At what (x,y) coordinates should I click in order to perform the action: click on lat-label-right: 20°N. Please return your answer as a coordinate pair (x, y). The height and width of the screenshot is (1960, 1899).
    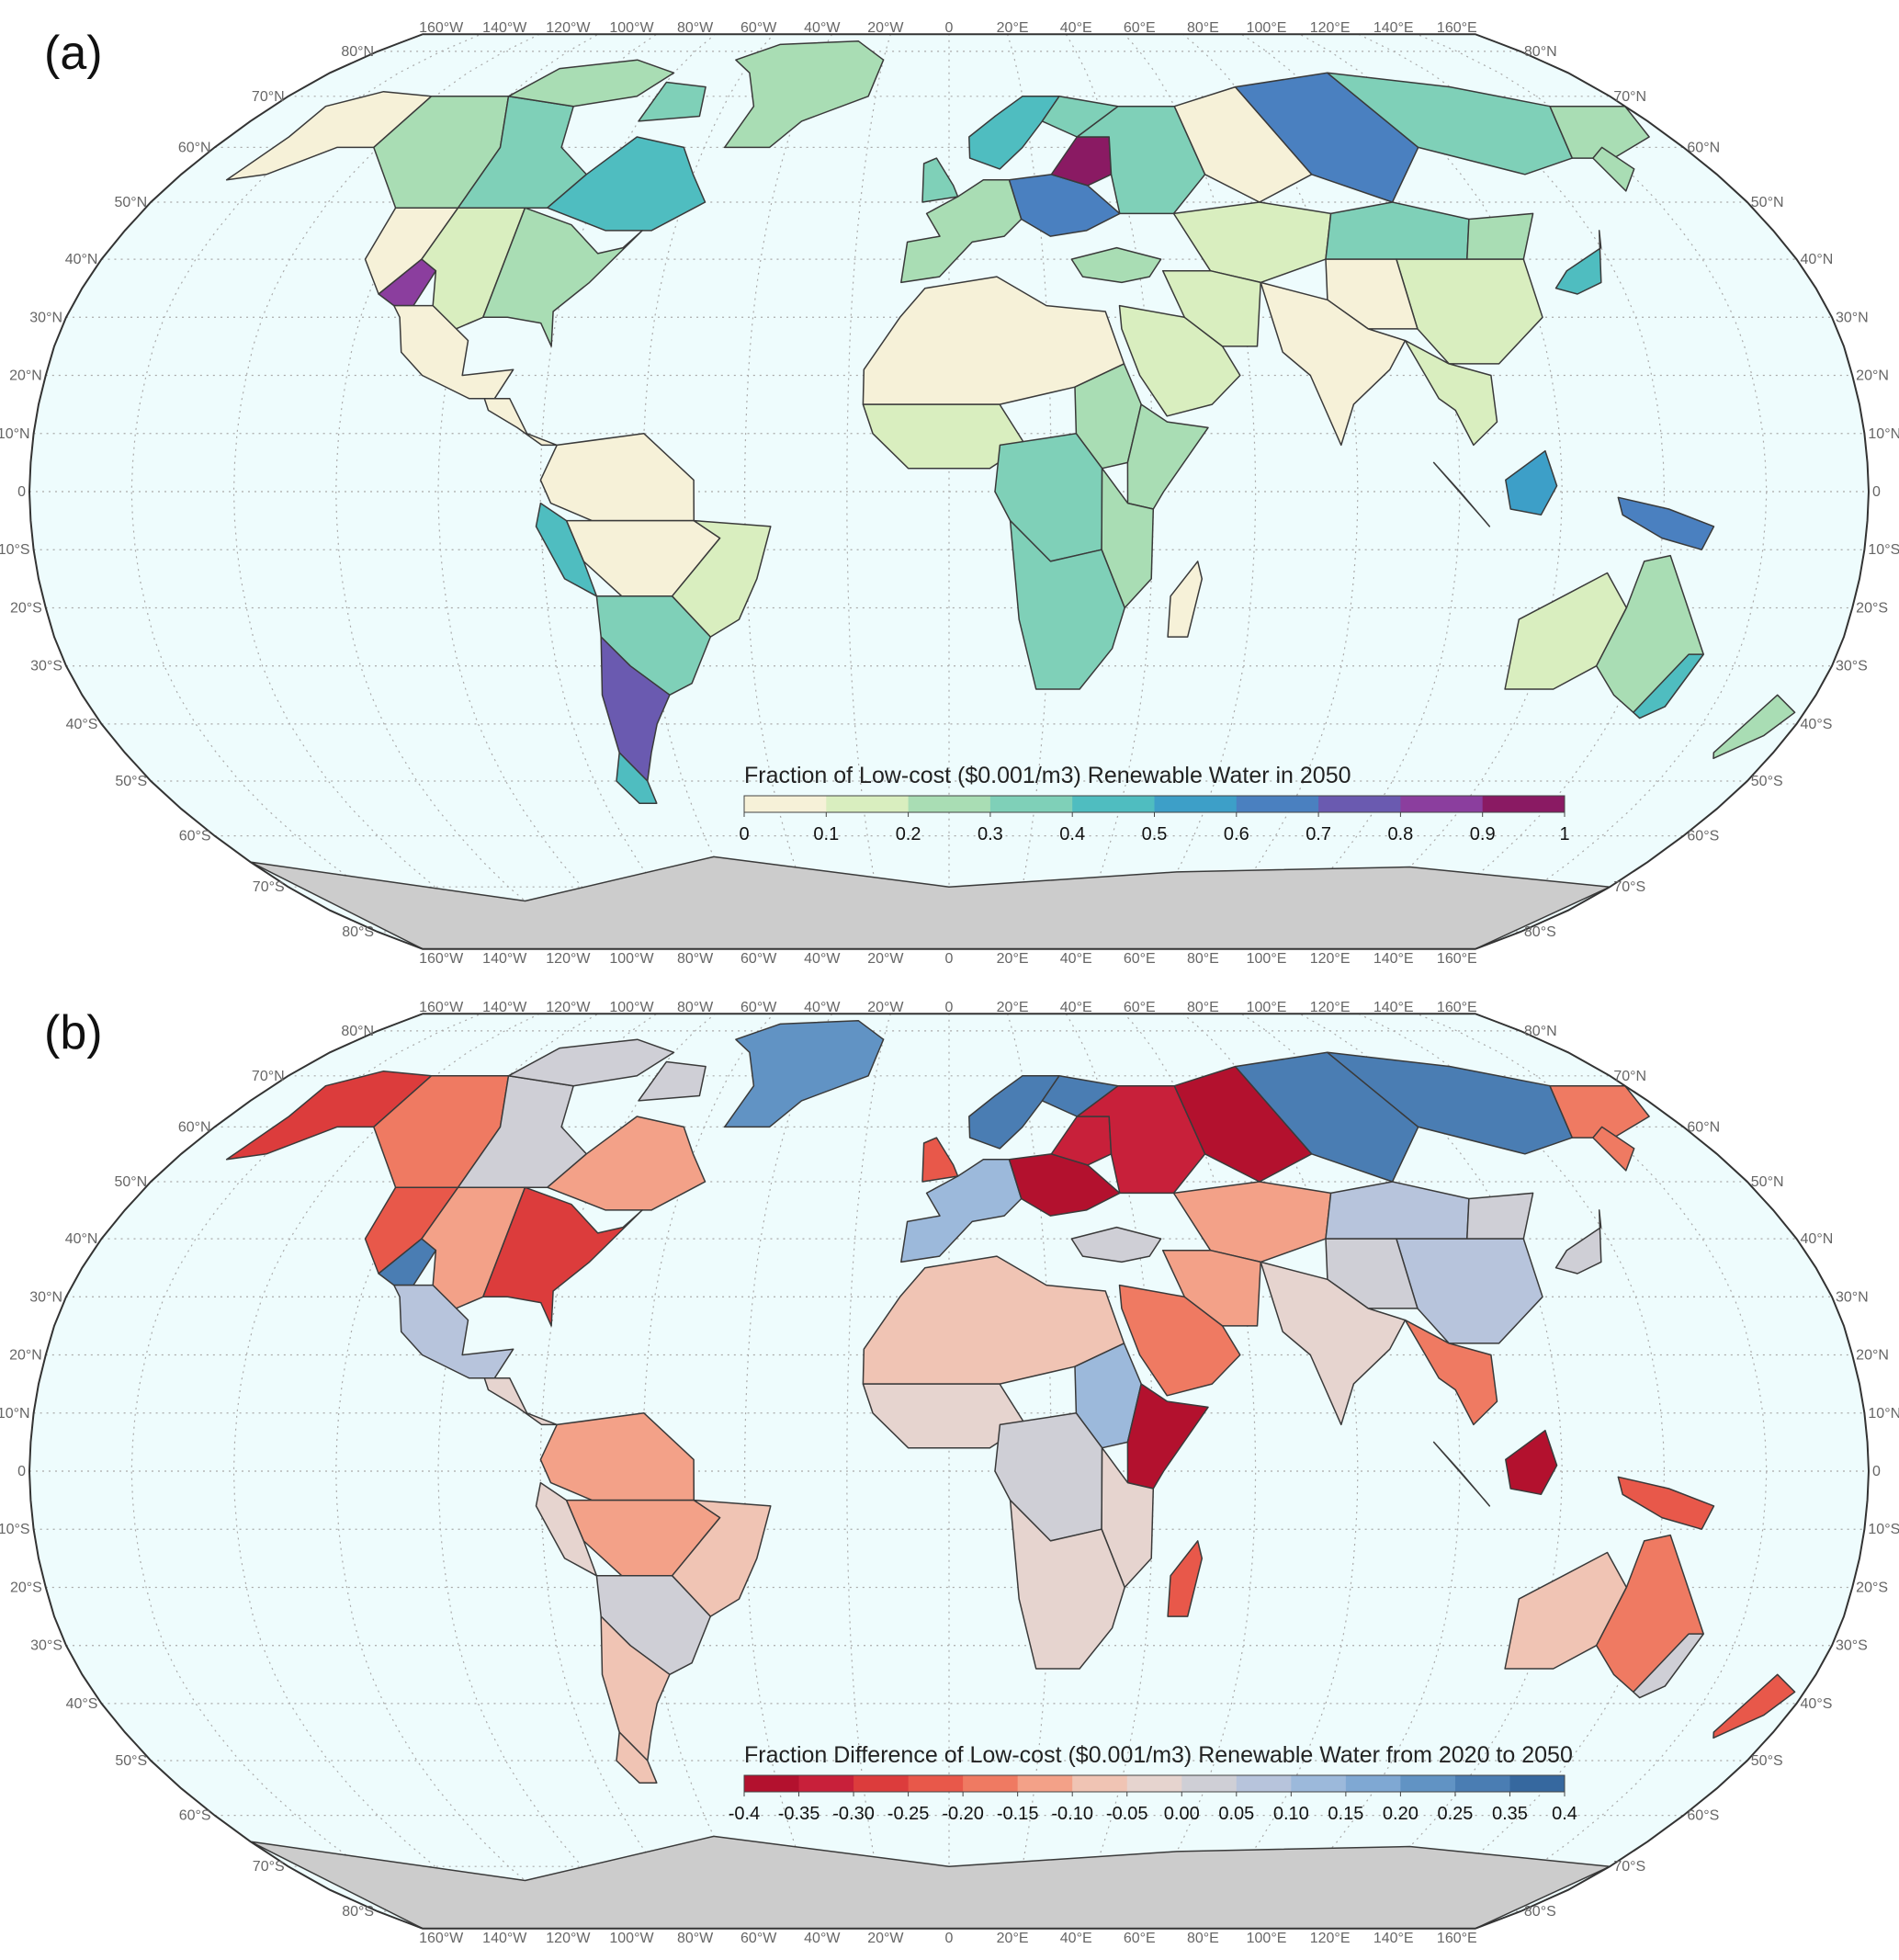
    Looking at the image, I should click on (1873, 376).